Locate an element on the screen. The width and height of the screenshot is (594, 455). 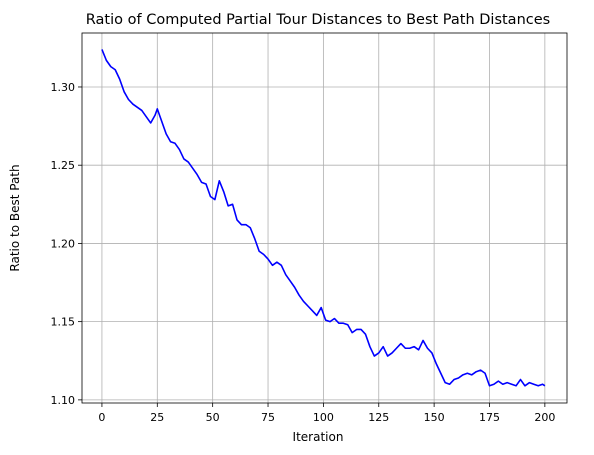
y-tick-label: 1.20 is located at coordinates (63, 243).